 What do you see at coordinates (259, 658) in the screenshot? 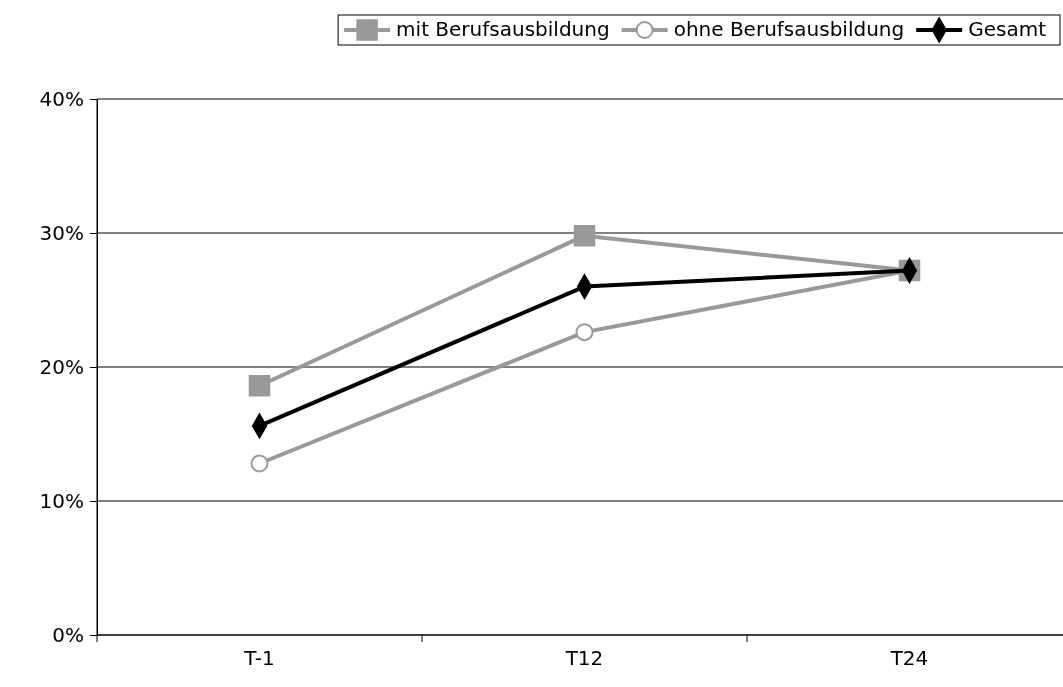
I see `x-tick-label: T-1` at bounding box center [259, 658].